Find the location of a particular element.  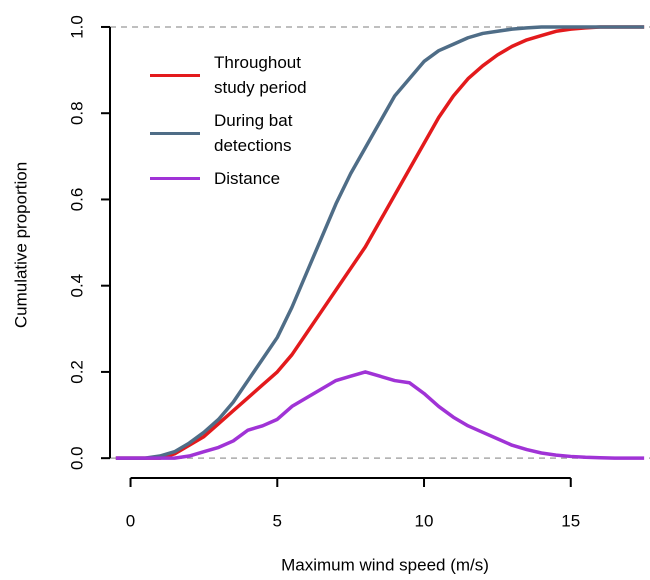

legend-item: During bat detections is located at coordinates (244, 133).